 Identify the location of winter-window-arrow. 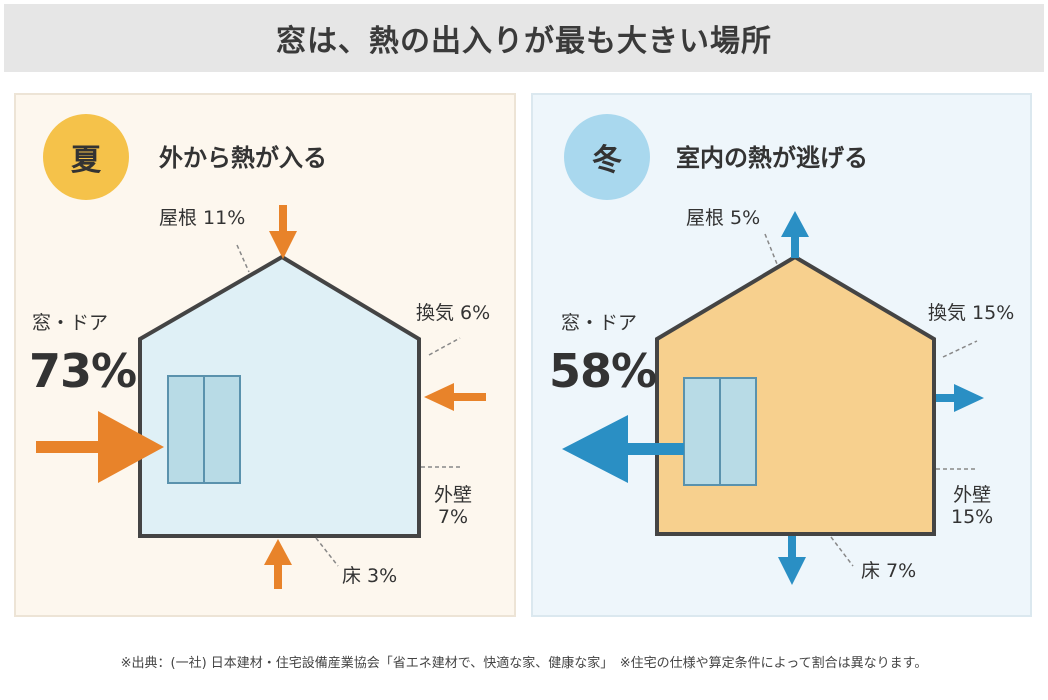
(623, 449).